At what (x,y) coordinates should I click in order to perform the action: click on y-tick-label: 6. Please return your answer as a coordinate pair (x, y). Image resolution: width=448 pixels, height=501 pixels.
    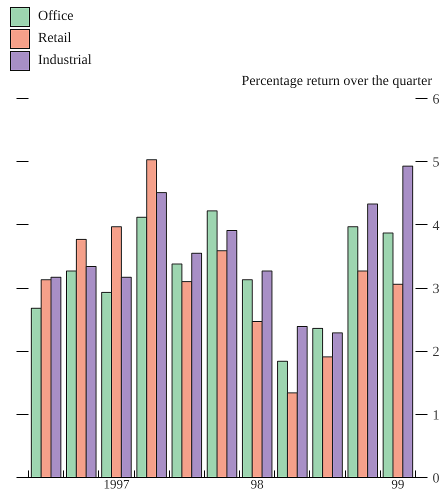
    Looking at the image, I should click on (436, 100).